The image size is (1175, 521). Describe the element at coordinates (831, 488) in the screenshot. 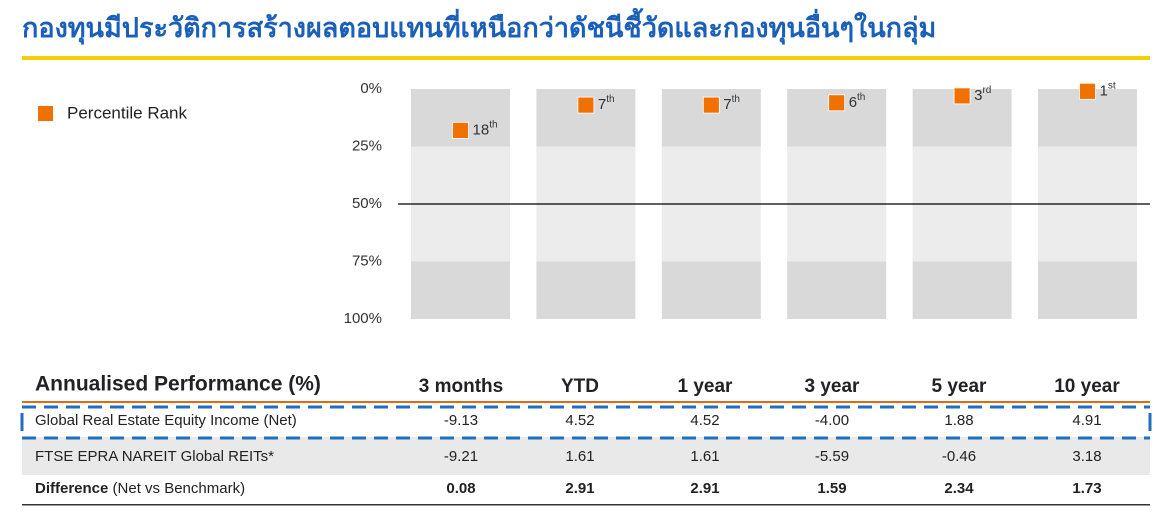

I see `cell-value: 1.59` at that location.